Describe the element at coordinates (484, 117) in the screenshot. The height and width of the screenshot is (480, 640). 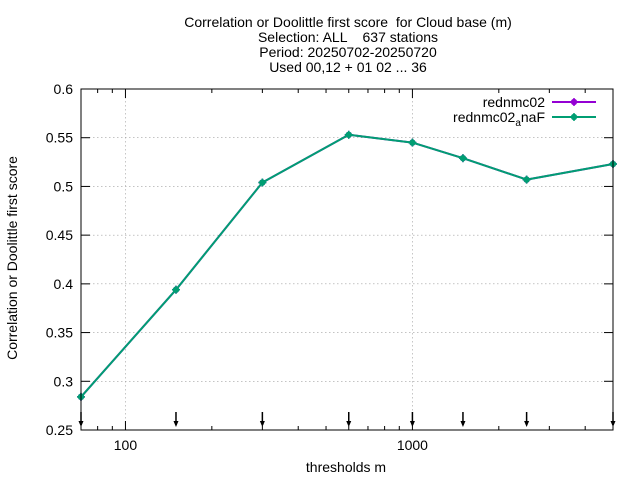
I see `legend-label-base: rednmc02` at that location.